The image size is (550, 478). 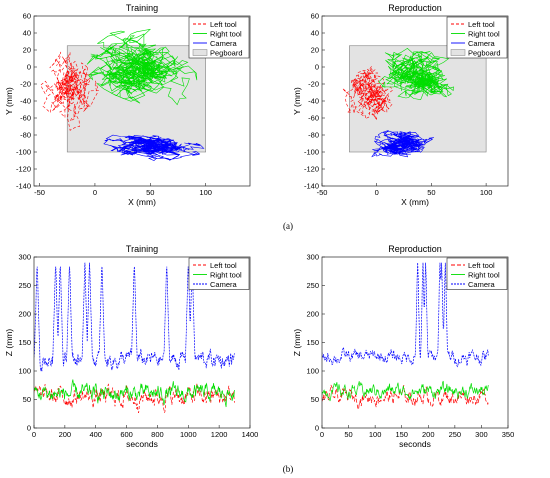 I want to click on x-tick-label: 150, so click(x=401, y=434).